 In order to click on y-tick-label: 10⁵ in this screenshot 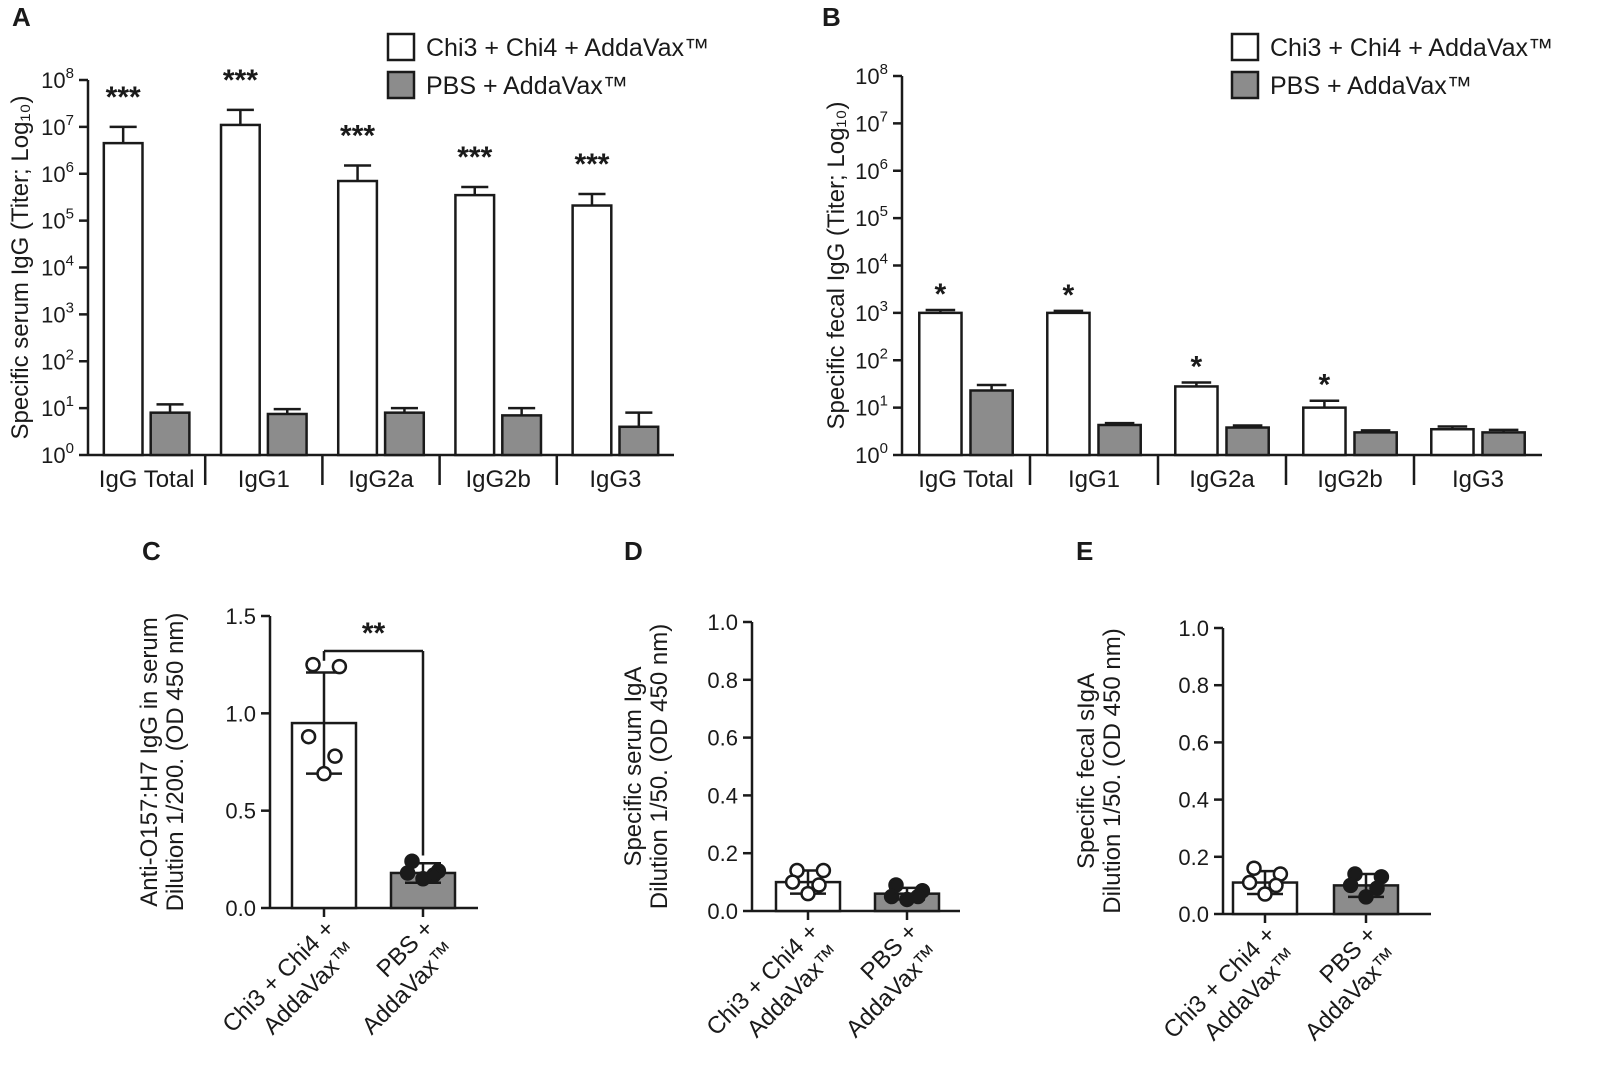, I will do `click(57, 220)`.